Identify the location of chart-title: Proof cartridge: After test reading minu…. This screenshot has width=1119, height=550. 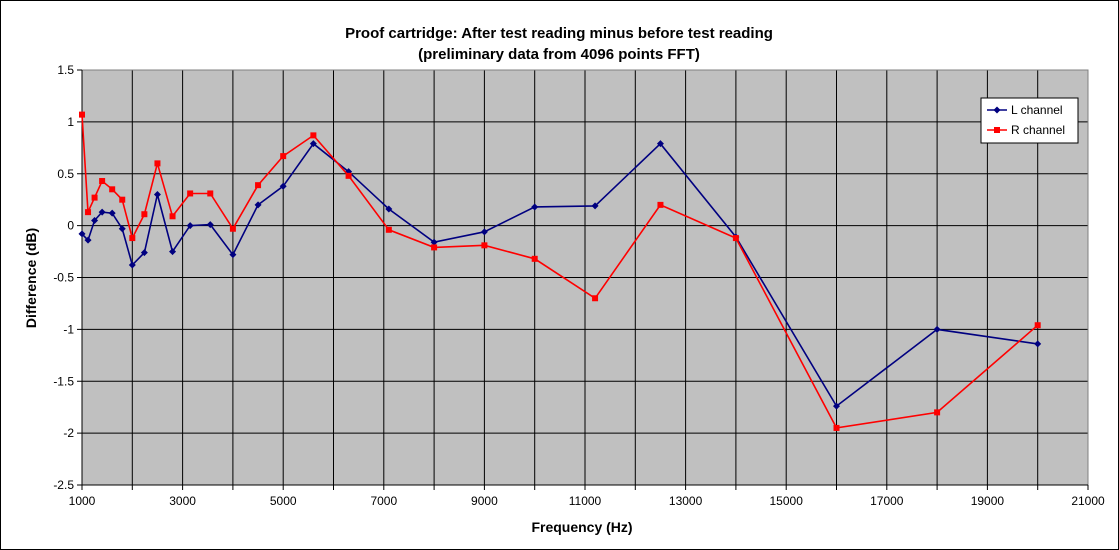
(559, 33).